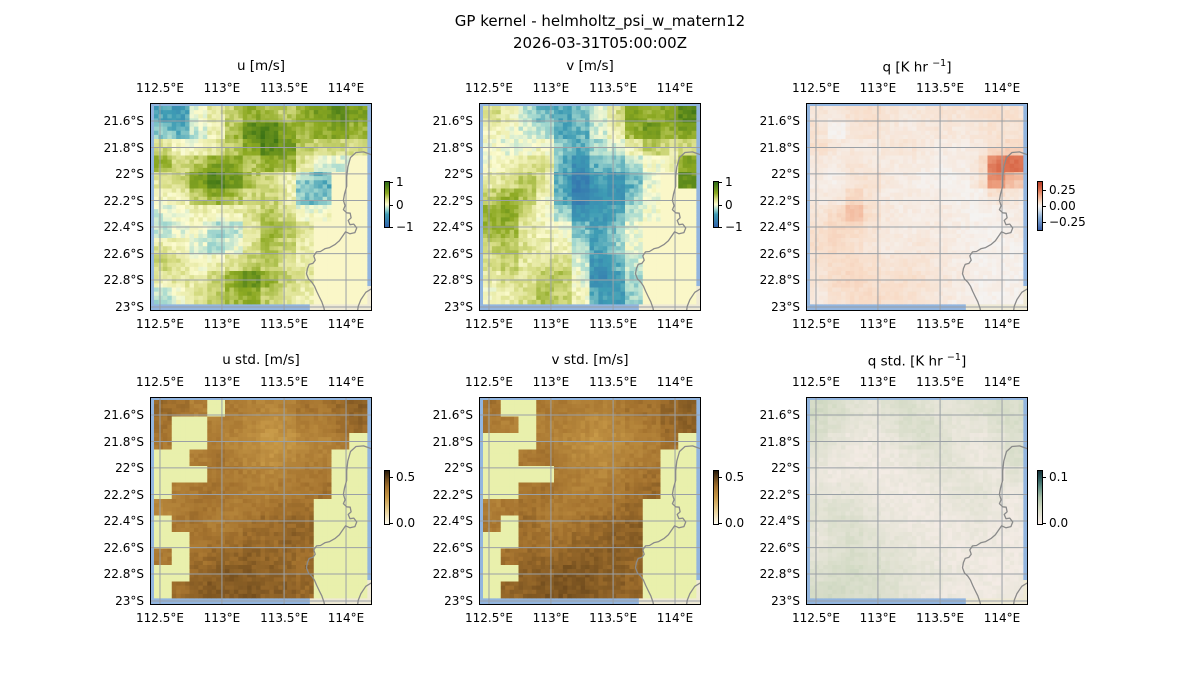 The width and height of the screenshot is (1200, 700). What do you see at coordinates (346, 382) in the screenshot?
I see `lon-tick-label-top-u_std-3: 114°E` at bounding box center [346, 382].